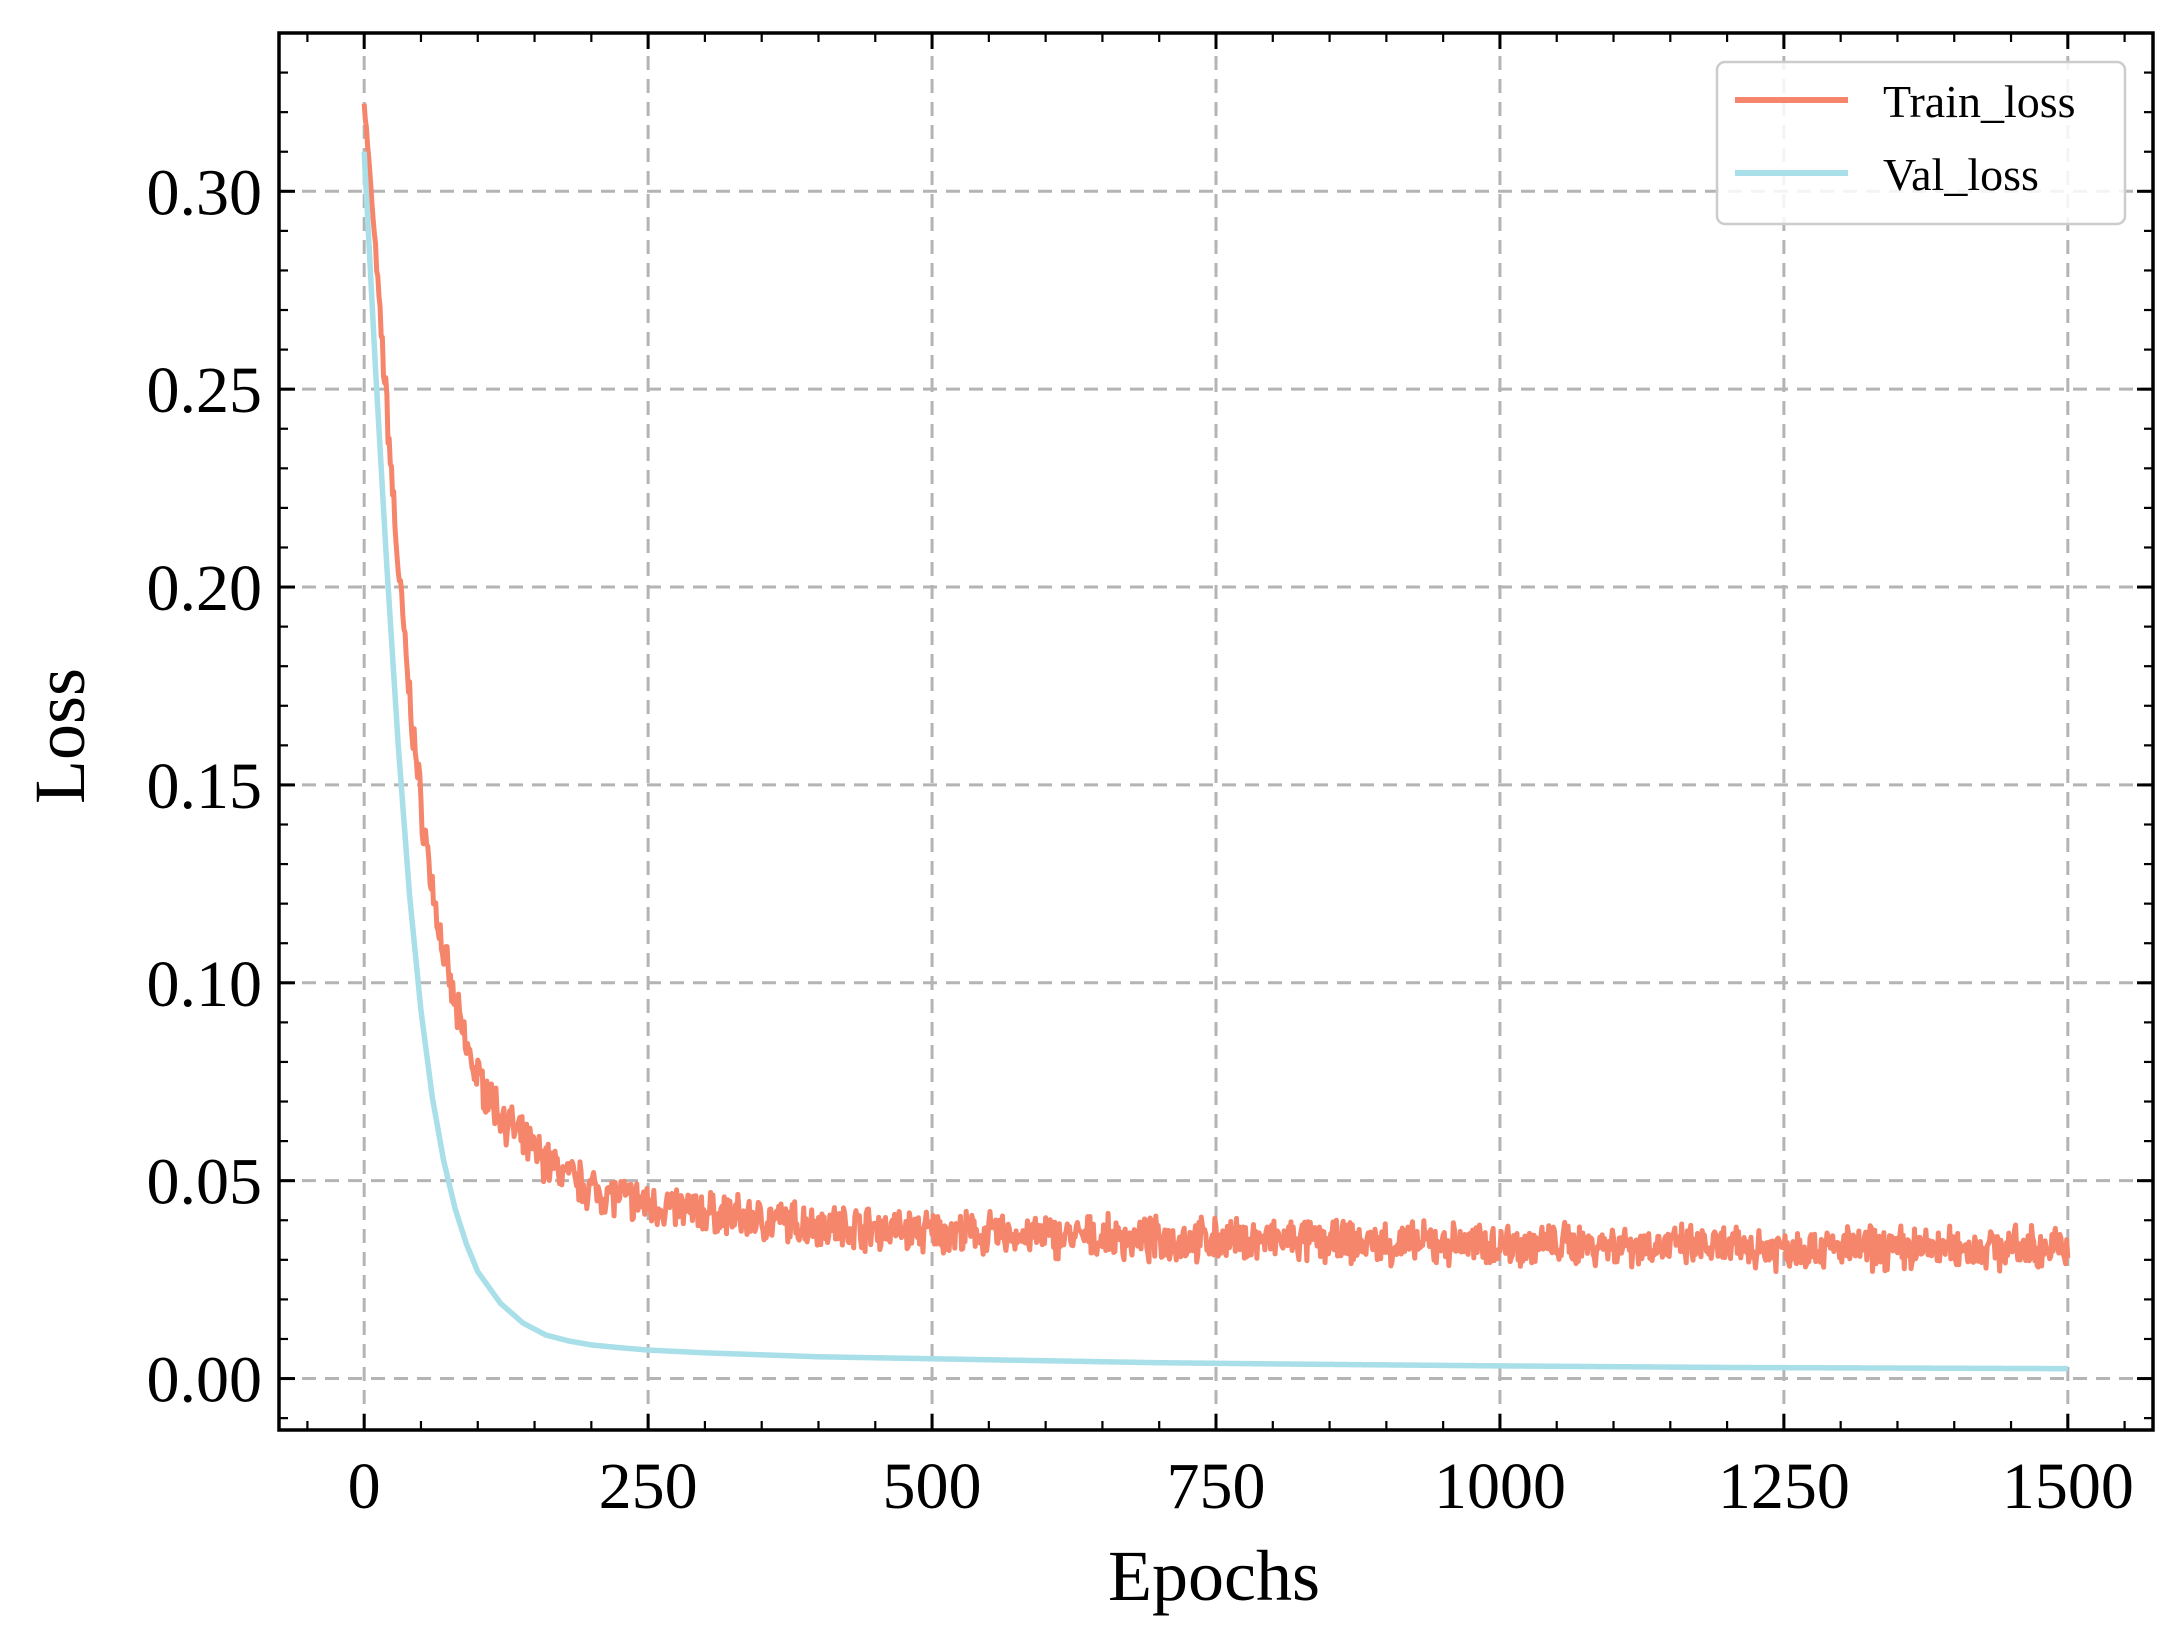  I want to click on x-tick-label: 1500, so click(2068, 1486).